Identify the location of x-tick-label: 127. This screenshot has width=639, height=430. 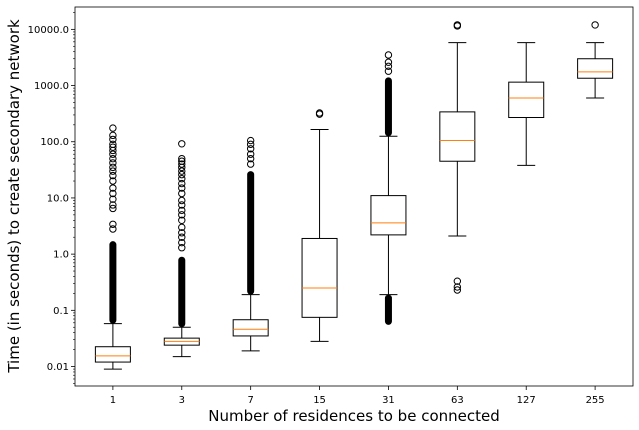
(526, 400).